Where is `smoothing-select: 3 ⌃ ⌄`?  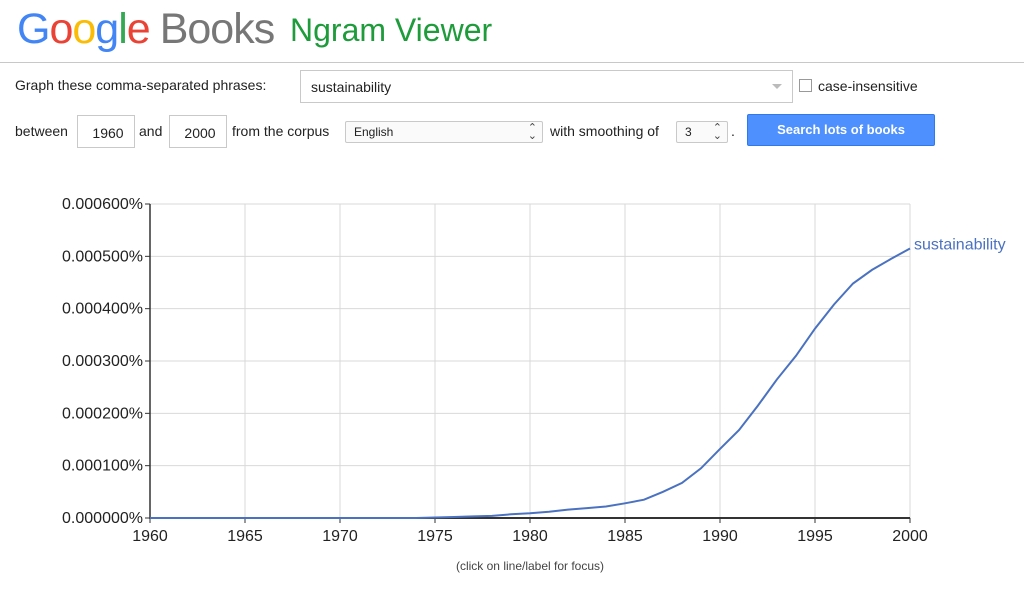 smoothing-select: 3 ⌃ ⌄ is located at coordinates (702, 132).